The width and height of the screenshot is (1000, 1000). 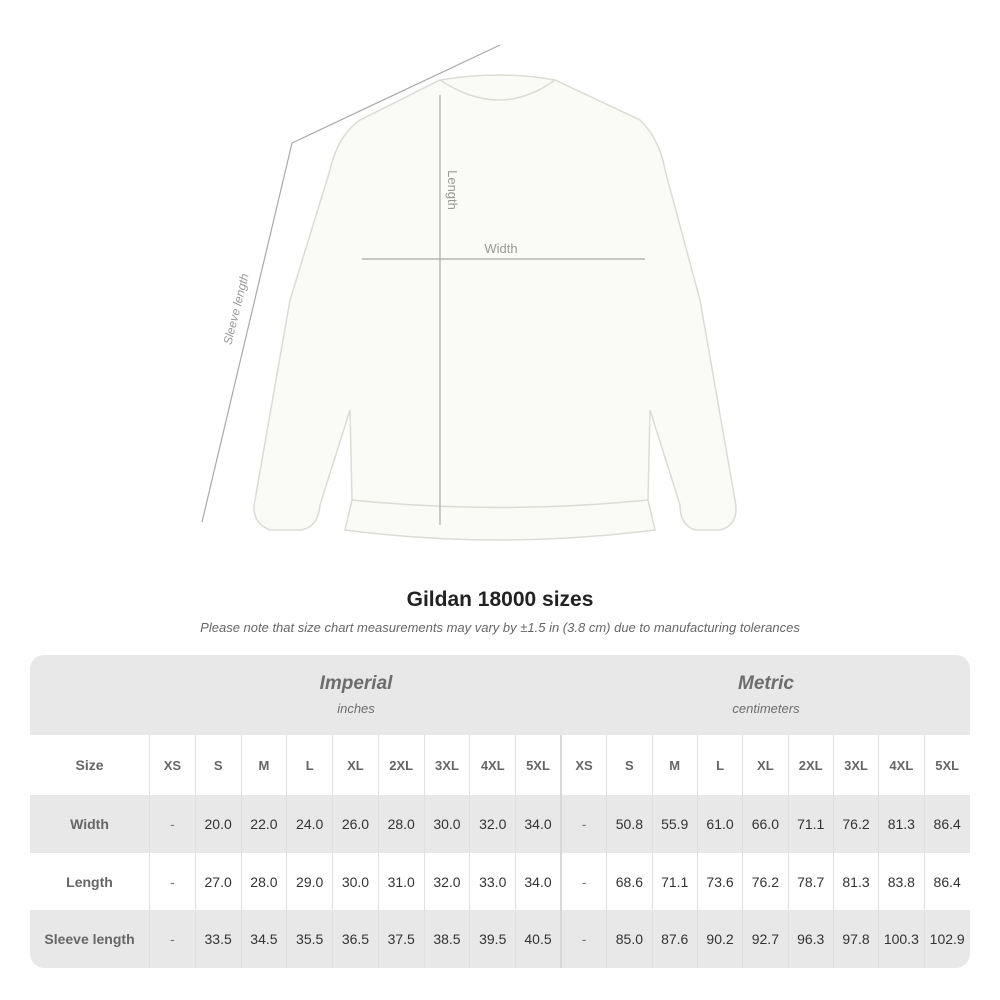 I want to click on imperial-value: 36.5, so click(x=356, y=939).